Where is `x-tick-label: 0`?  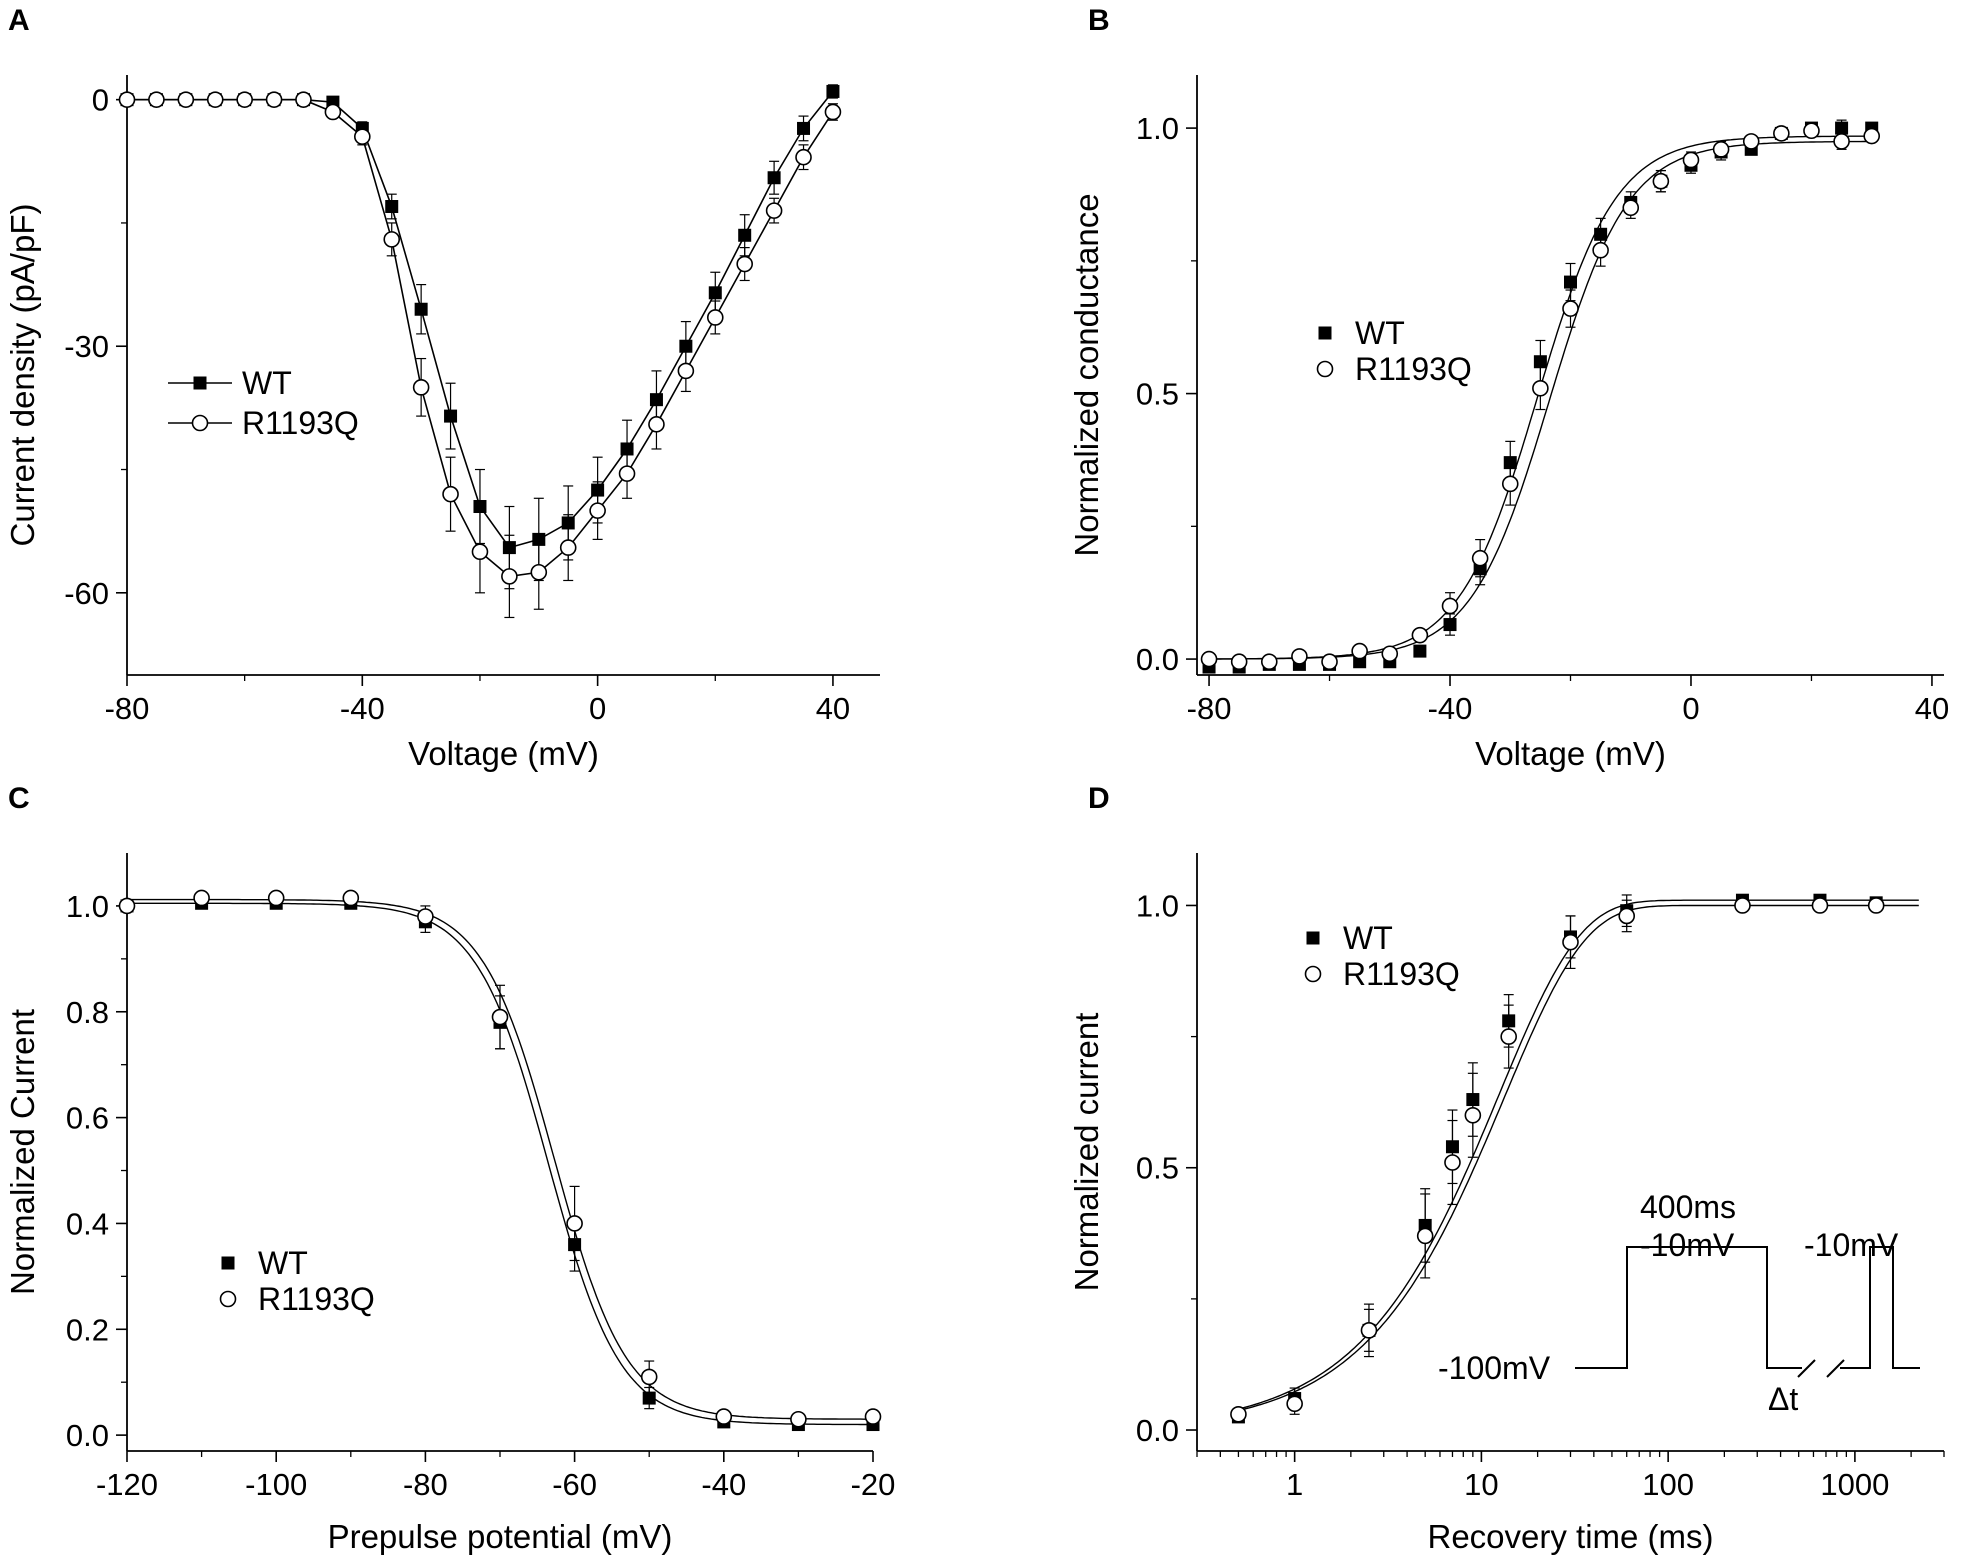
x-tick-label: 0 is located at coordinates (597, 708).